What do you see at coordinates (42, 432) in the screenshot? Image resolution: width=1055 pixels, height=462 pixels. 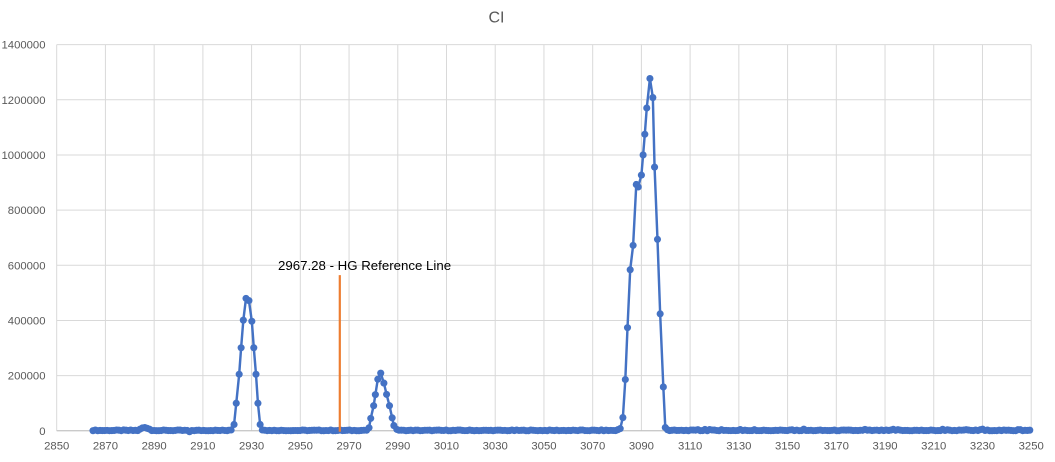 I see `svg-text: 0` at bounding box center [42, 432].